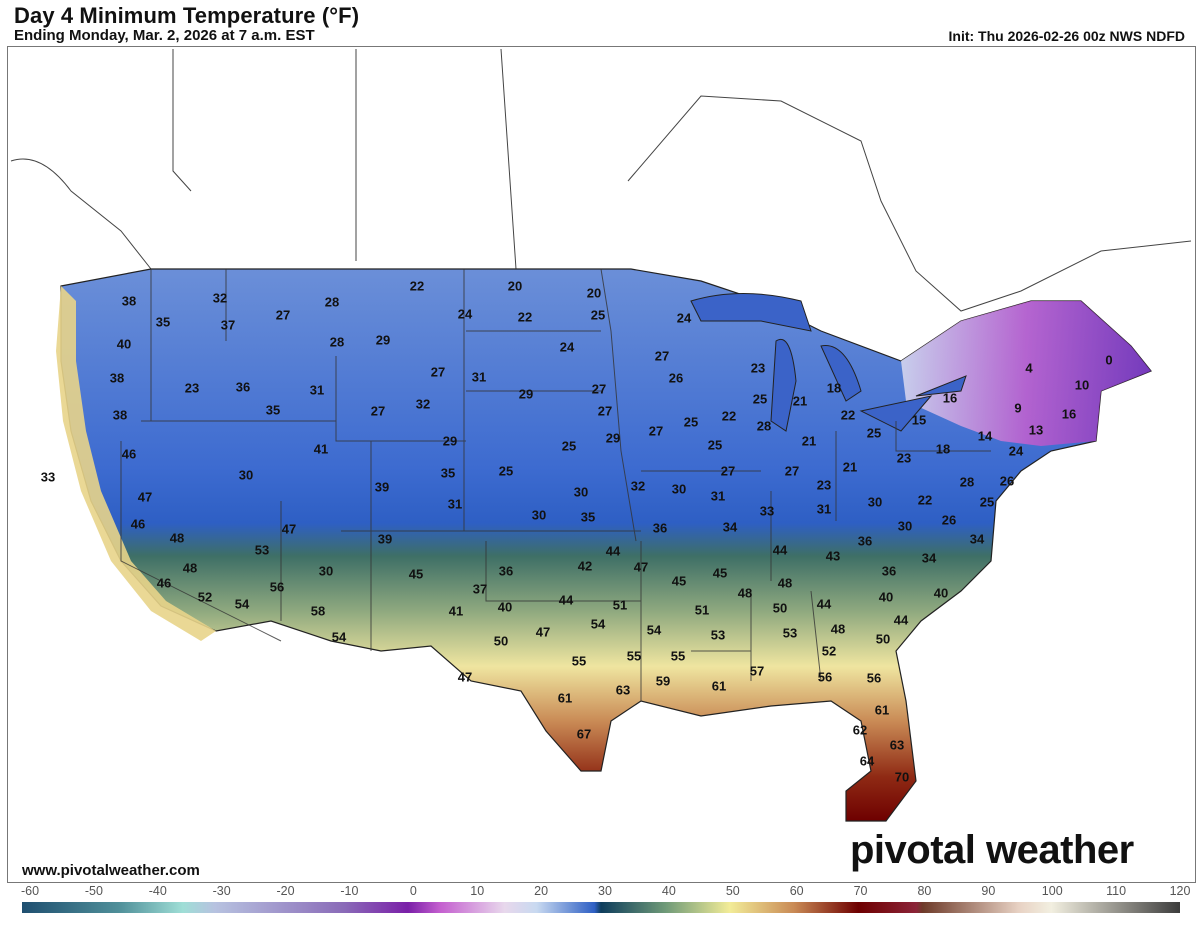 This screenshot has width=1201, height=929. Describe the element at coordinates (790, 633) in the screenshot. I see `temperature-label: 53` at that location.